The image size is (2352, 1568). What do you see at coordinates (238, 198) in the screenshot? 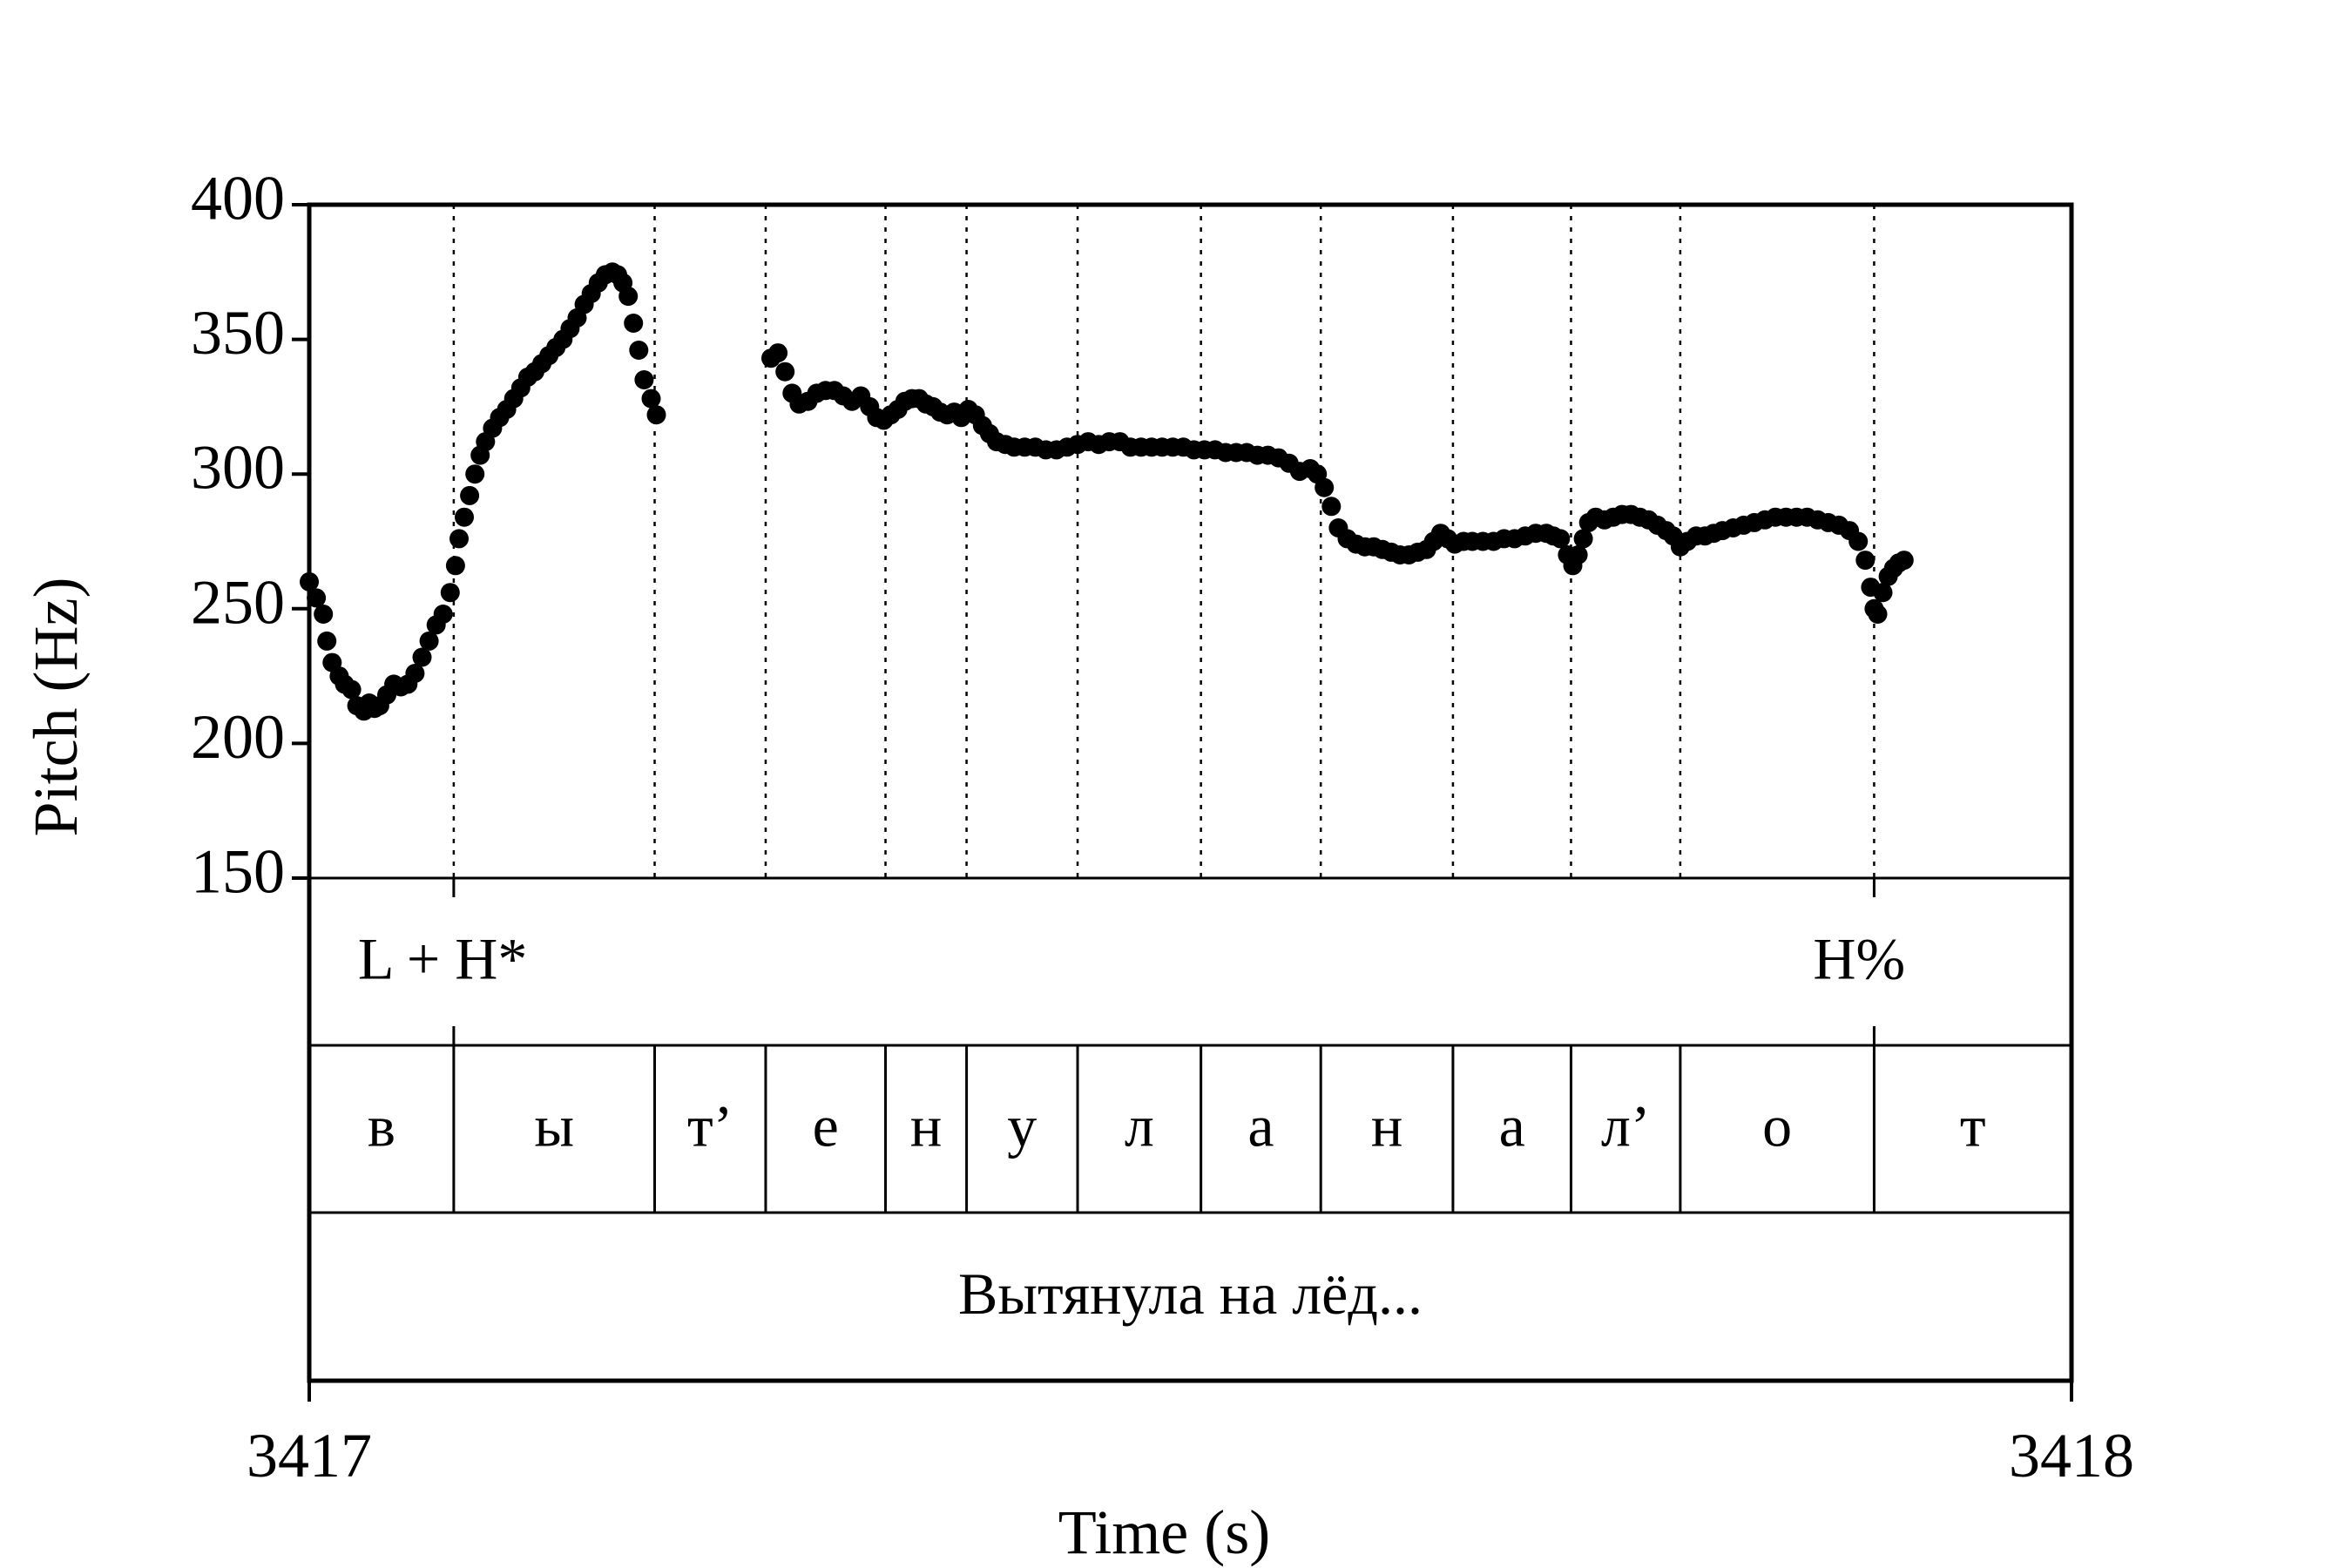
I see `y-tick-label: 400` at bounding box center [238, 198].